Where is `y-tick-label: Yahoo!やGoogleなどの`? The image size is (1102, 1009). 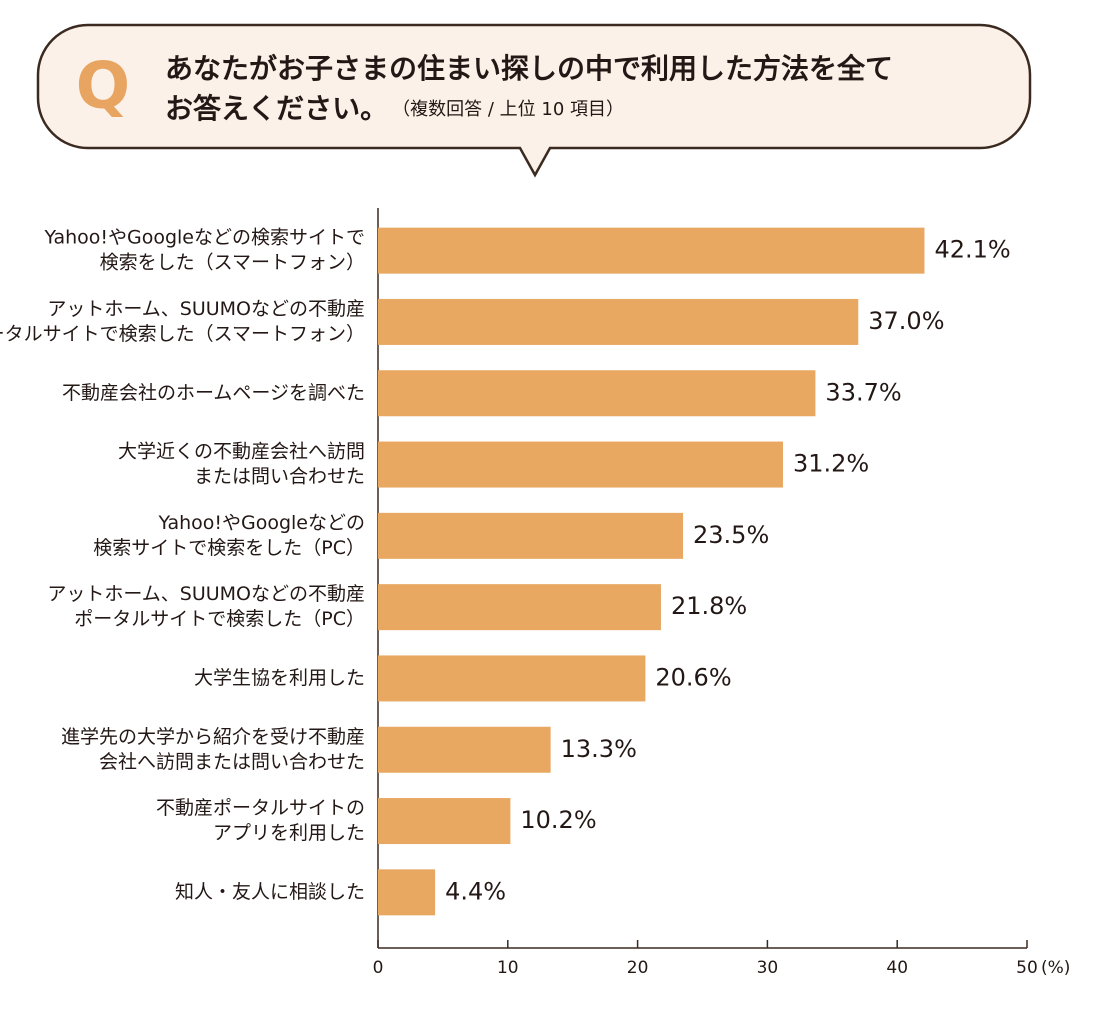 y-tick-label: Yahoo!やGoogleなどの is located at coordinates (261, 523).